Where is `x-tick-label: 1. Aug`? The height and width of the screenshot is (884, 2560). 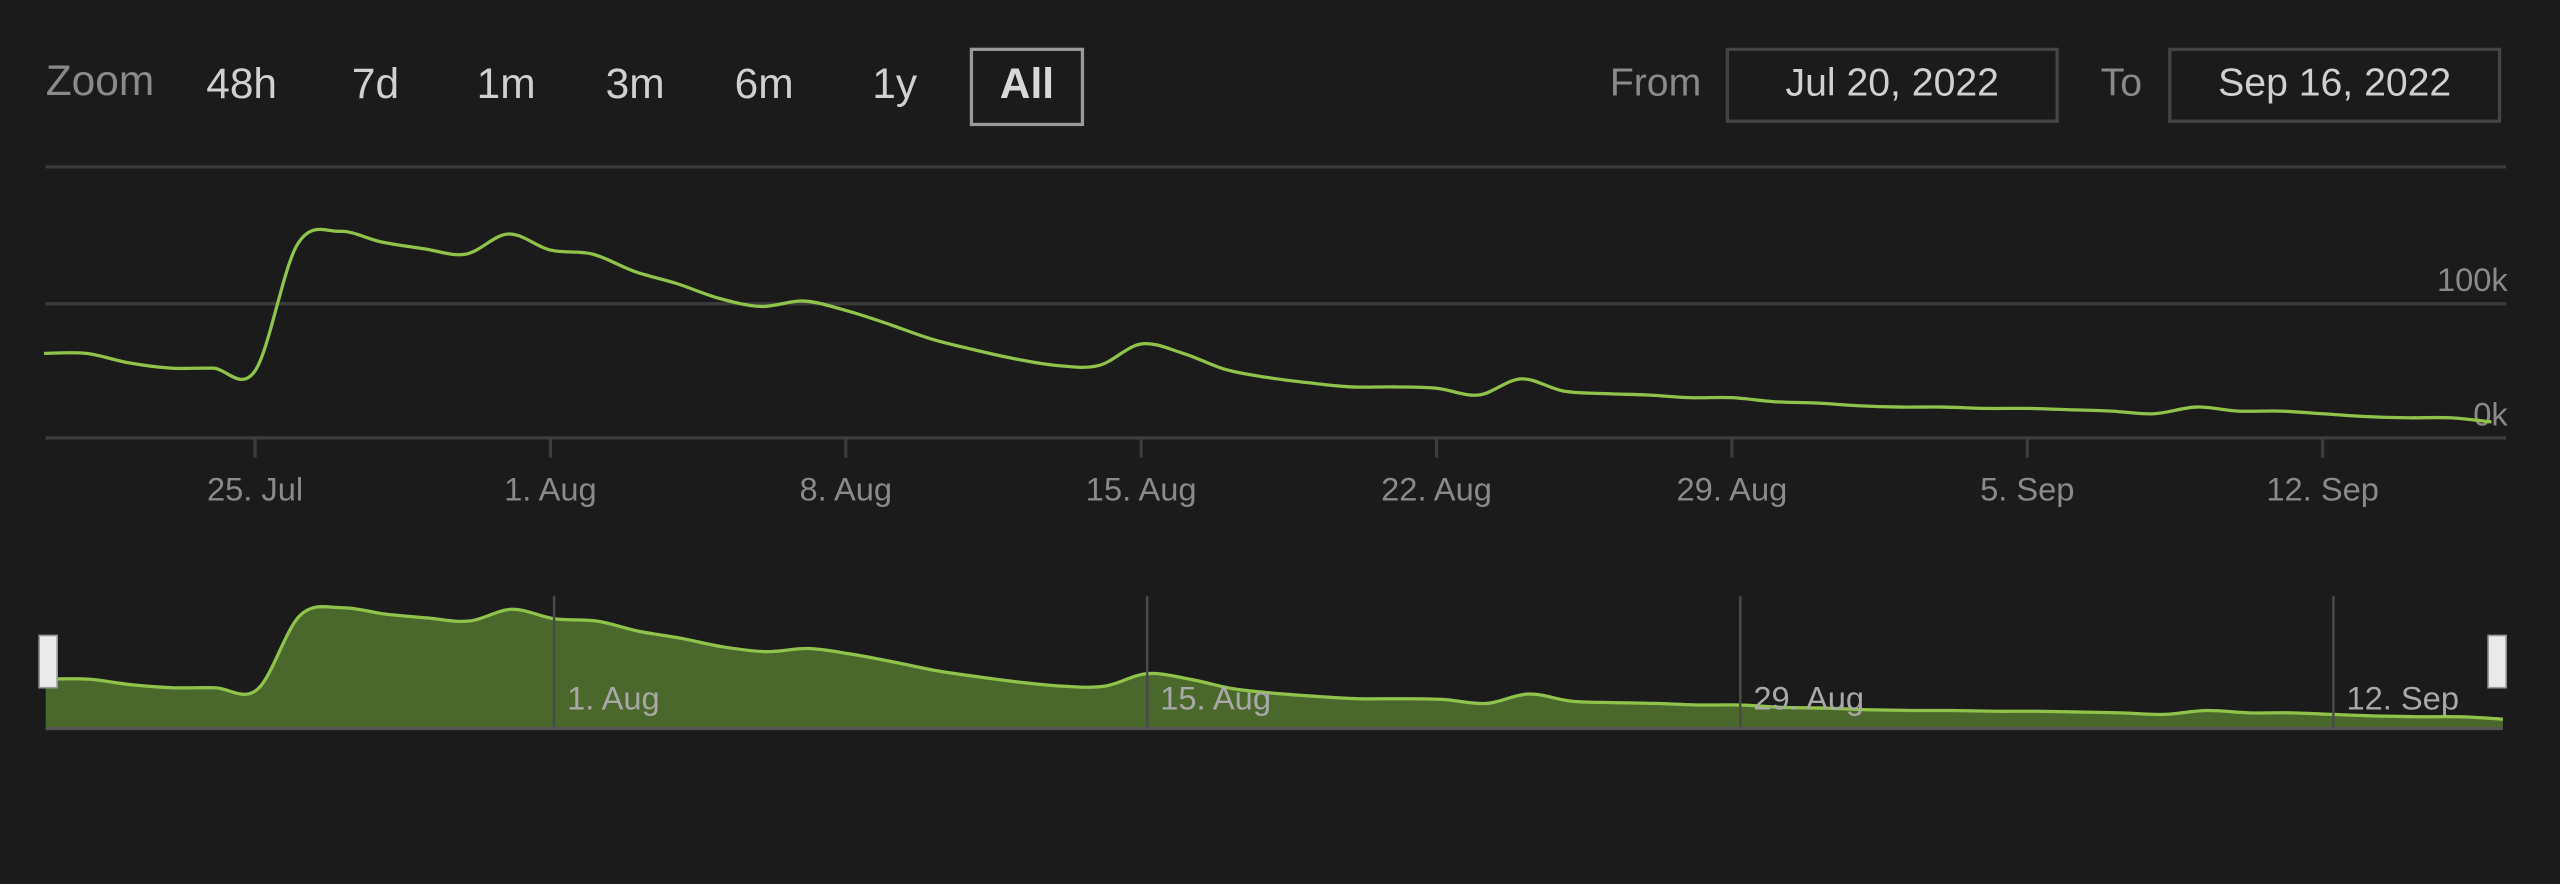 x-tick-label: 1. Aug is located at coordinates (550, 488).